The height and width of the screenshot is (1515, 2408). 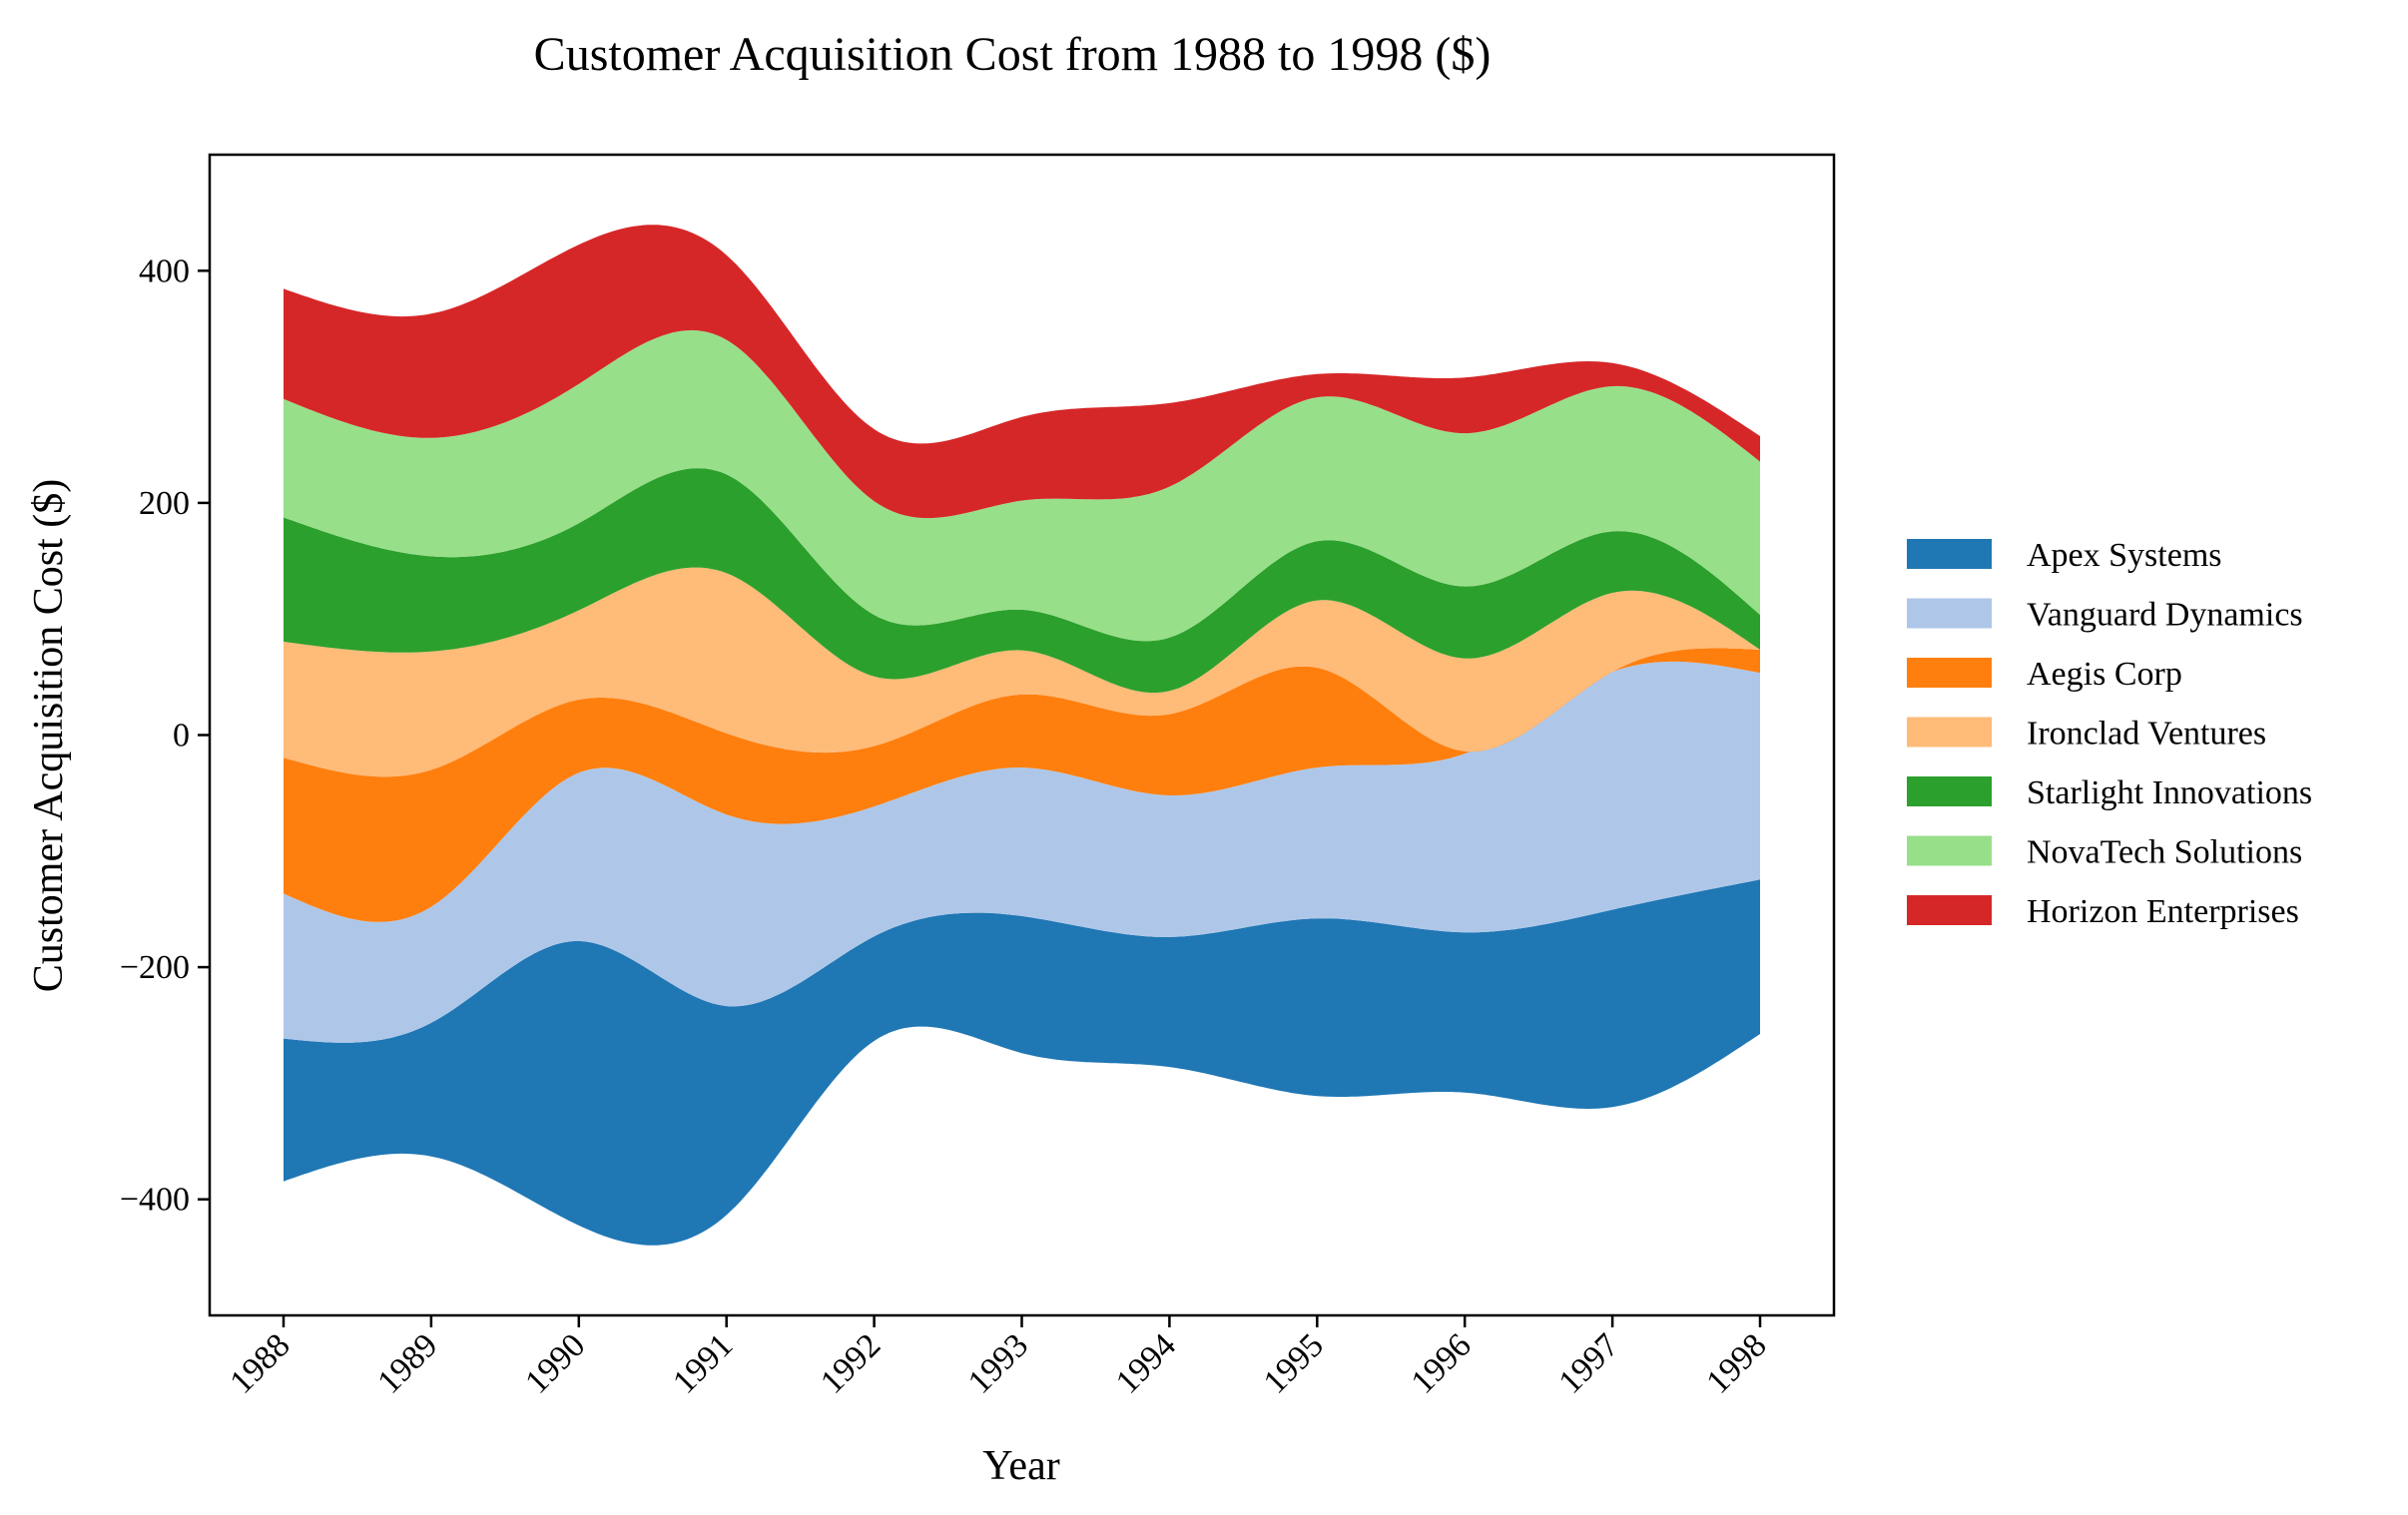 I want to click on legend-label: Starlight Innovations, so click(x=2169, y=792).